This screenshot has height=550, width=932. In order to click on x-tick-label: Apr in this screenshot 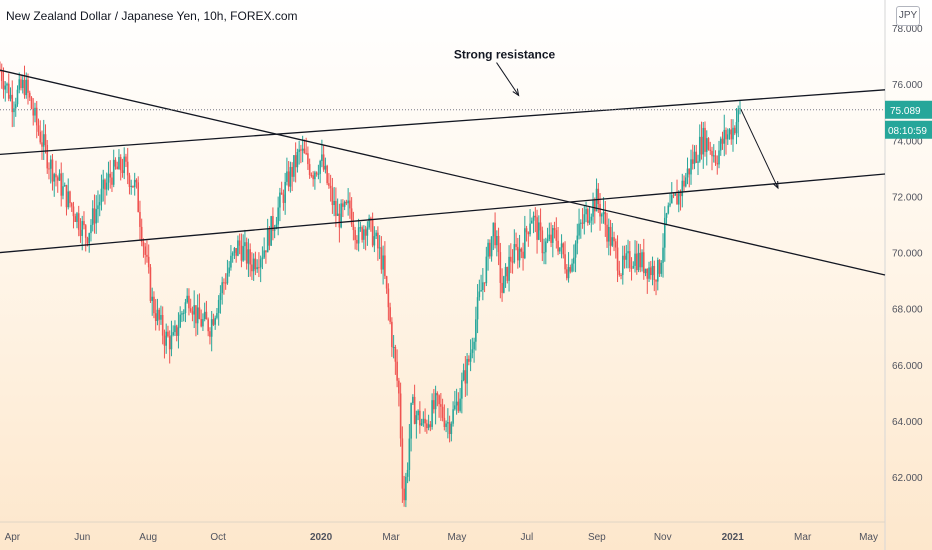, I will do `click(13, 537)`.